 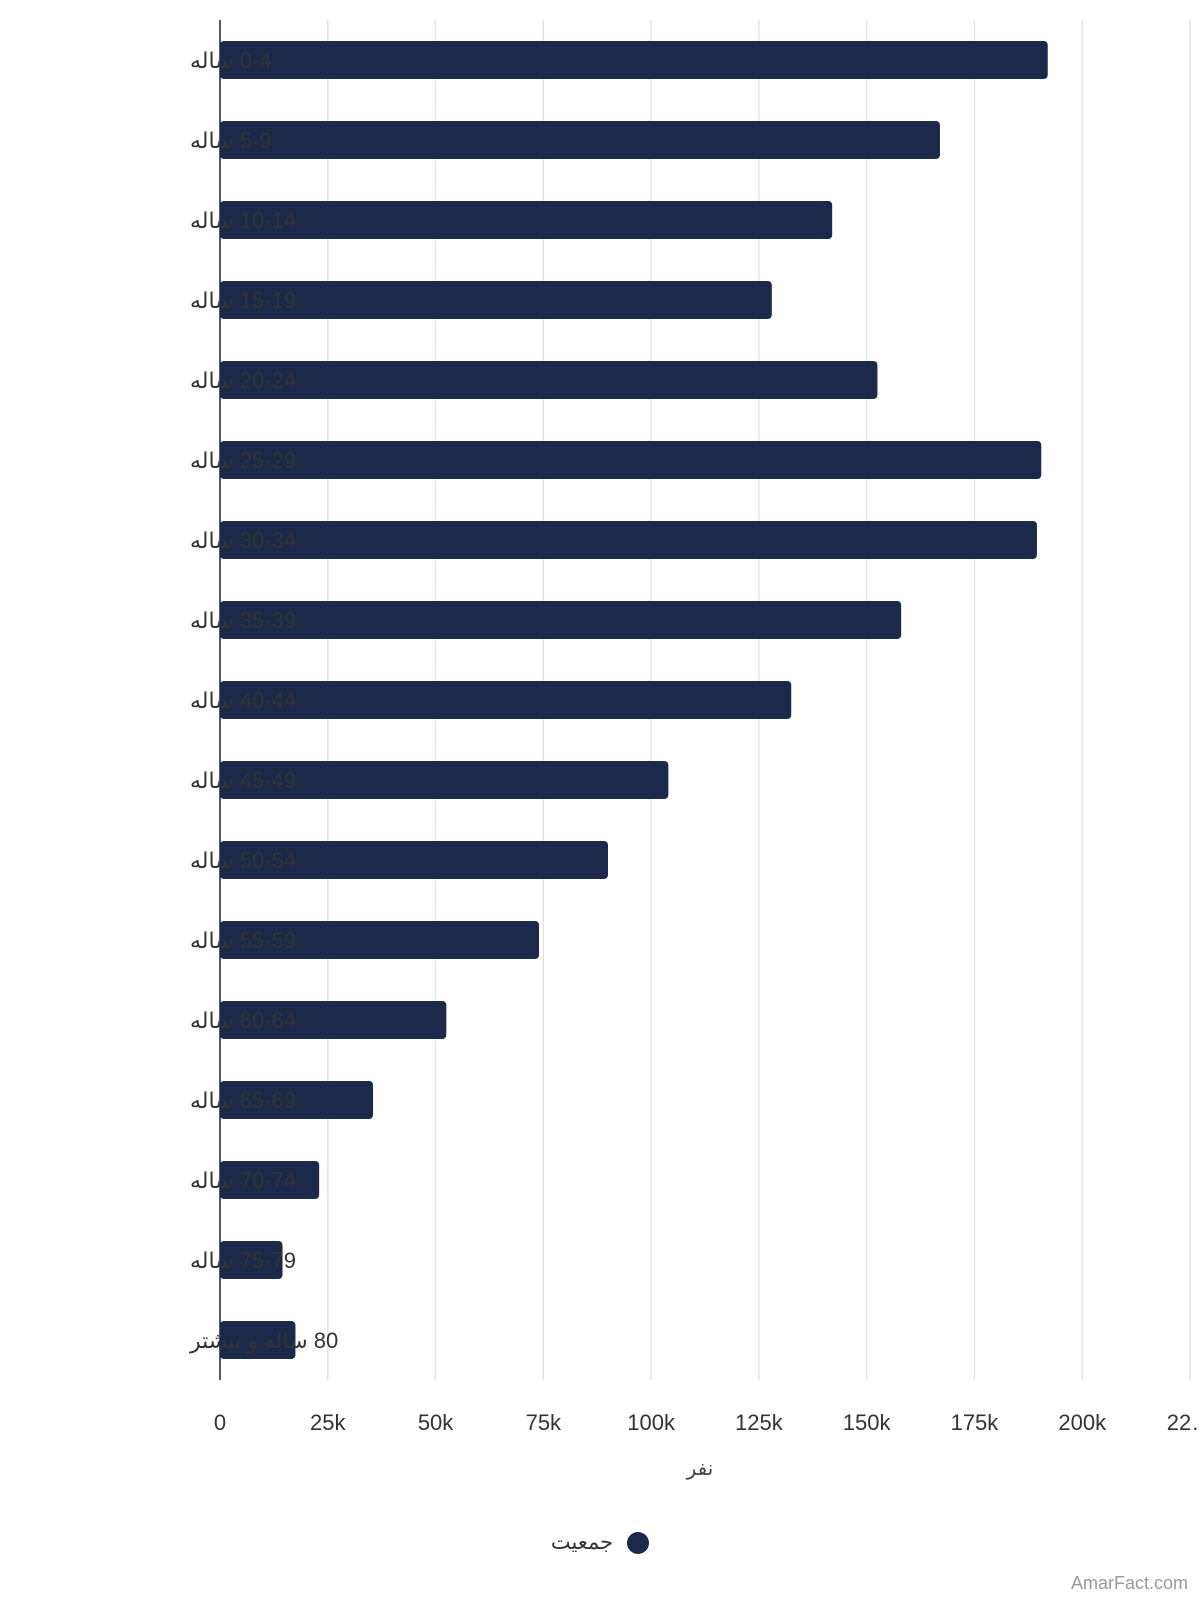 What do you see at coordinates (243, 540) in the screenshot?
I see `category-label: 30-34 ساله` at bounding box center [243, 540].